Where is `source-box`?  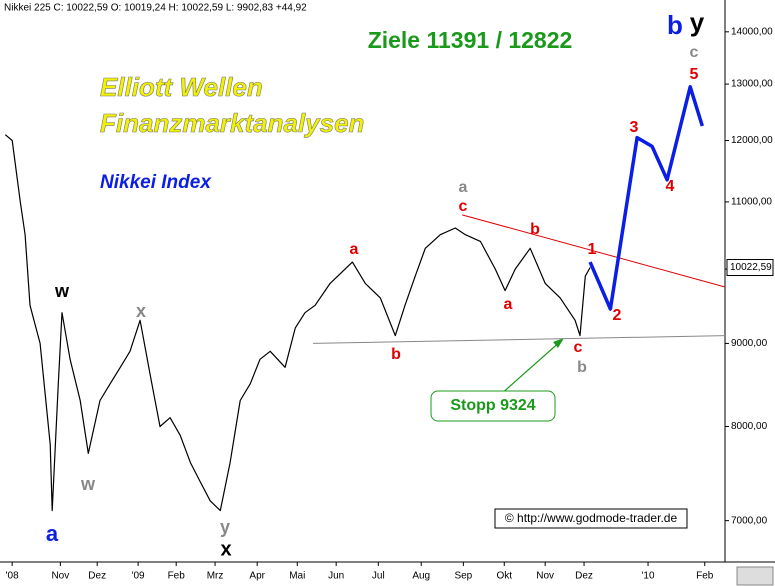
source-box is located at coordinates (591, 518).